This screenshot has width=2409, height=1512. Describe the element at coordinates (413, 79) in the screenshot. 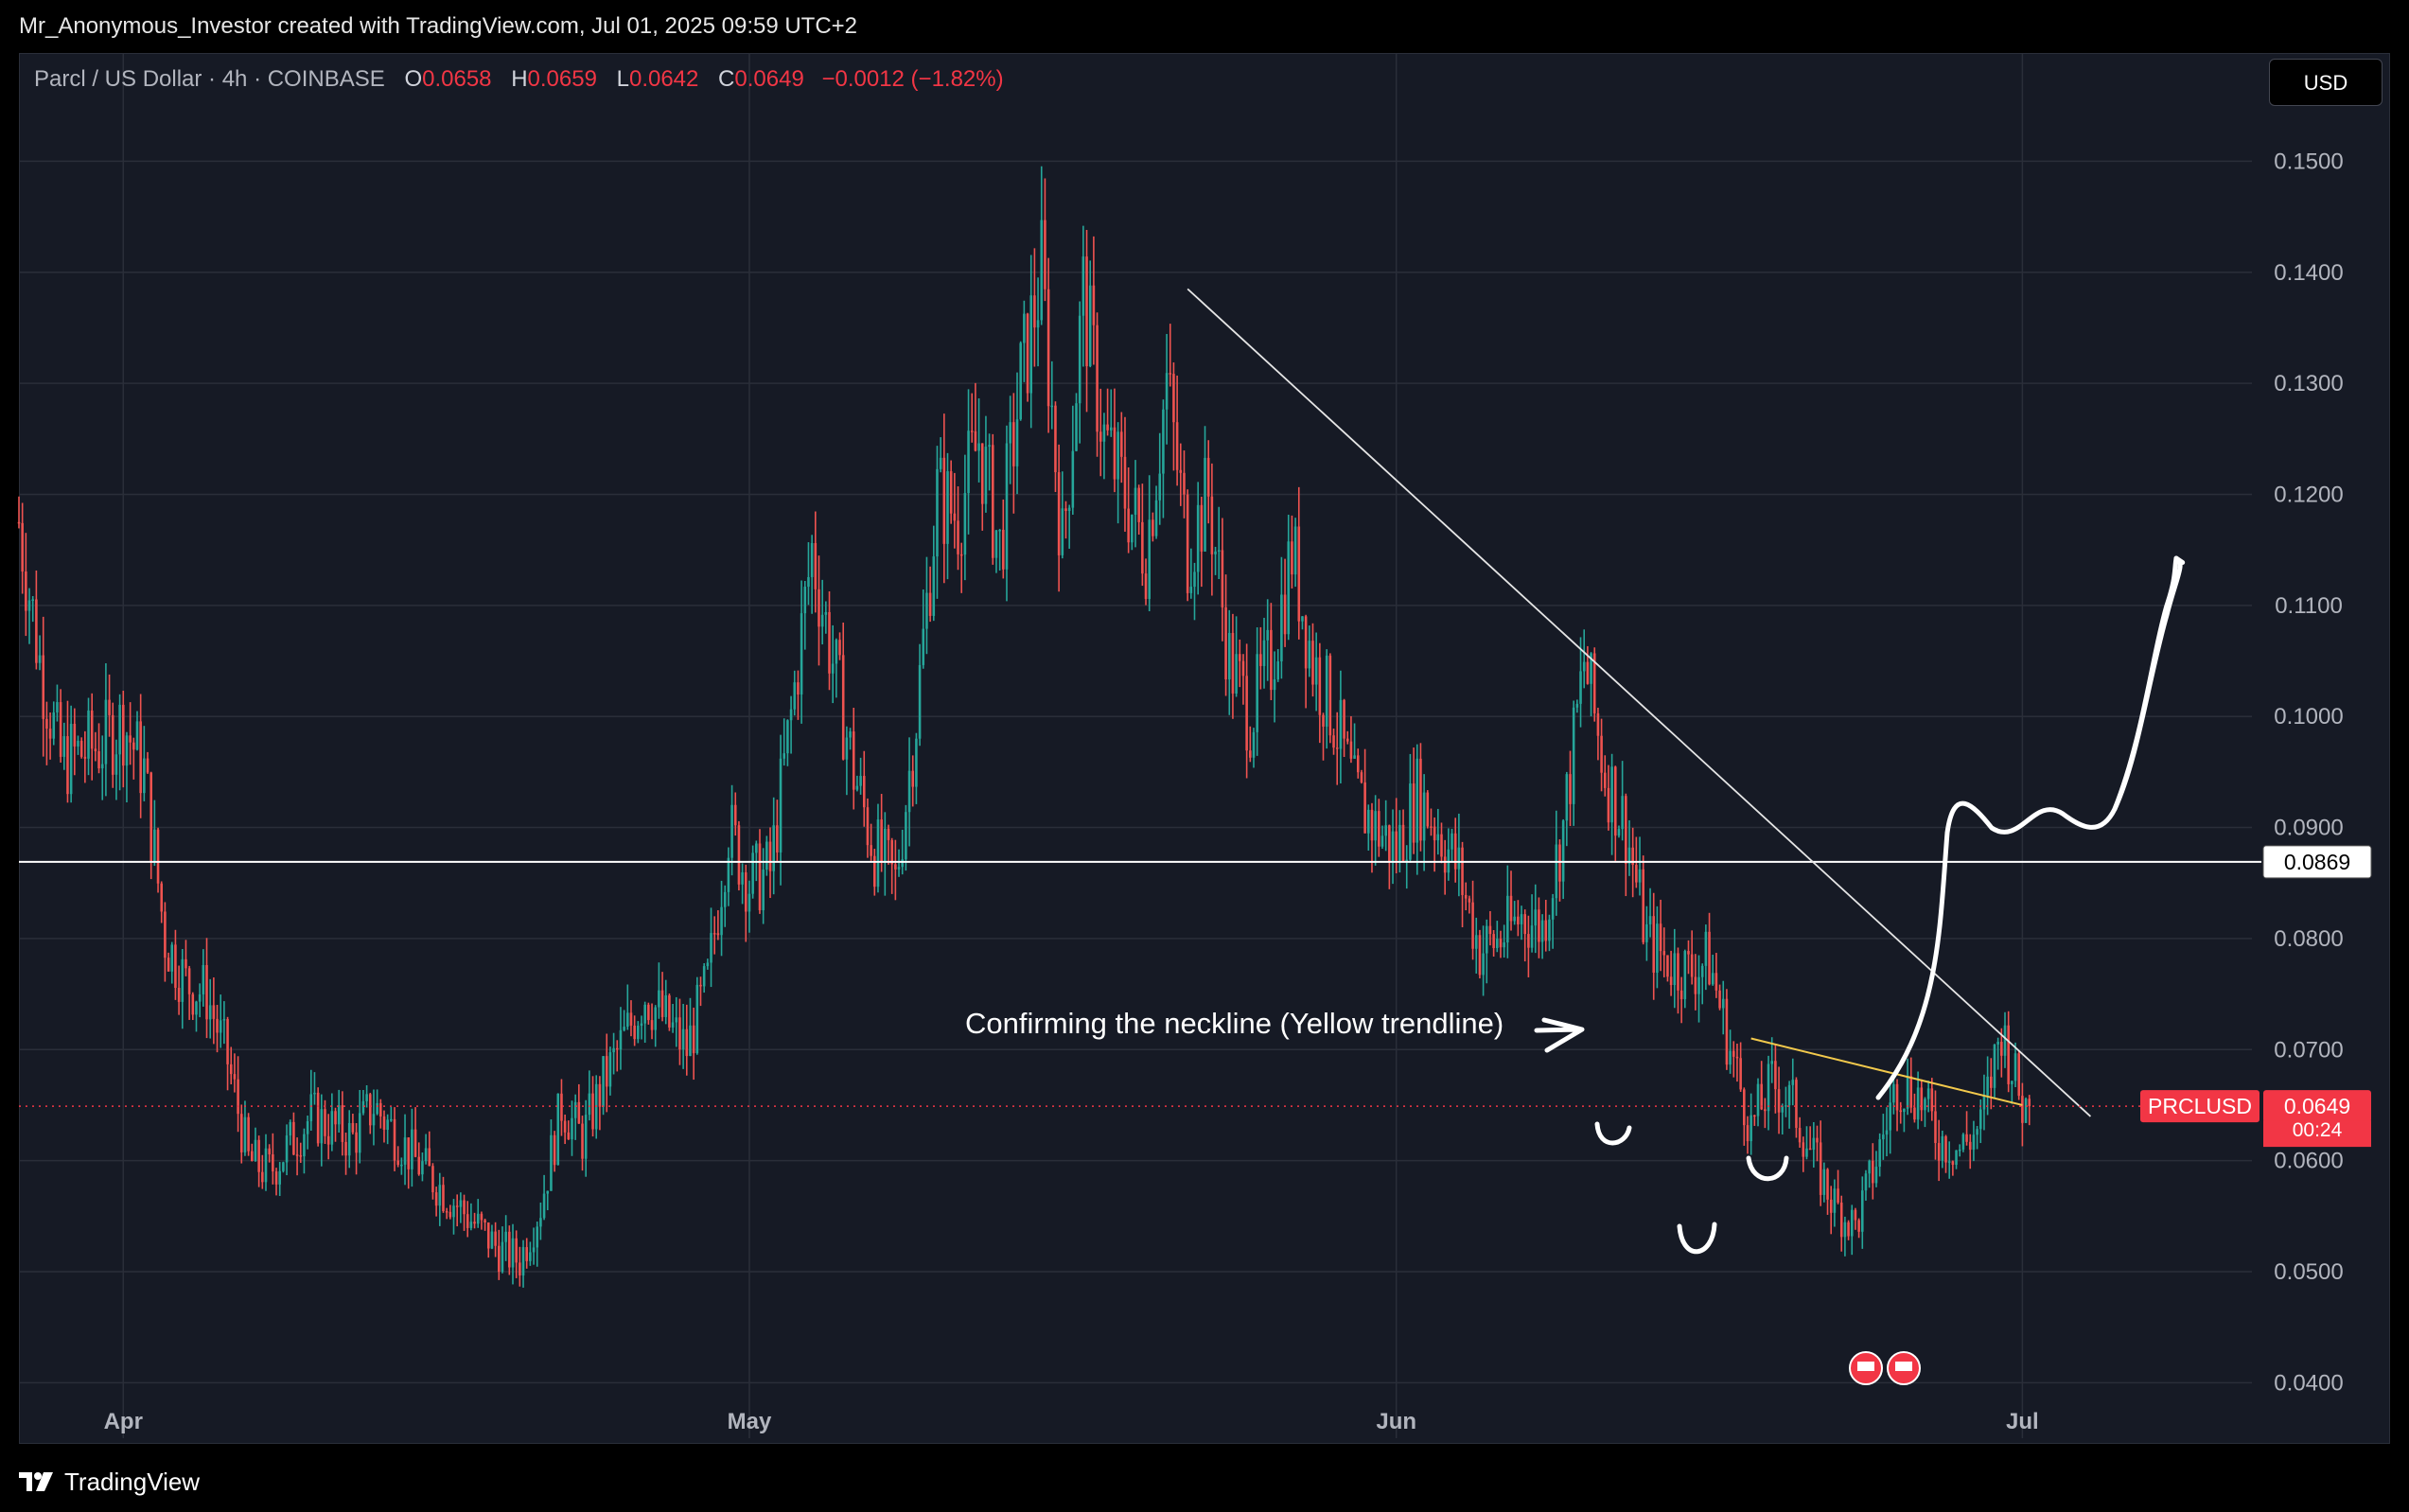

I see `open-label: O` at that location.